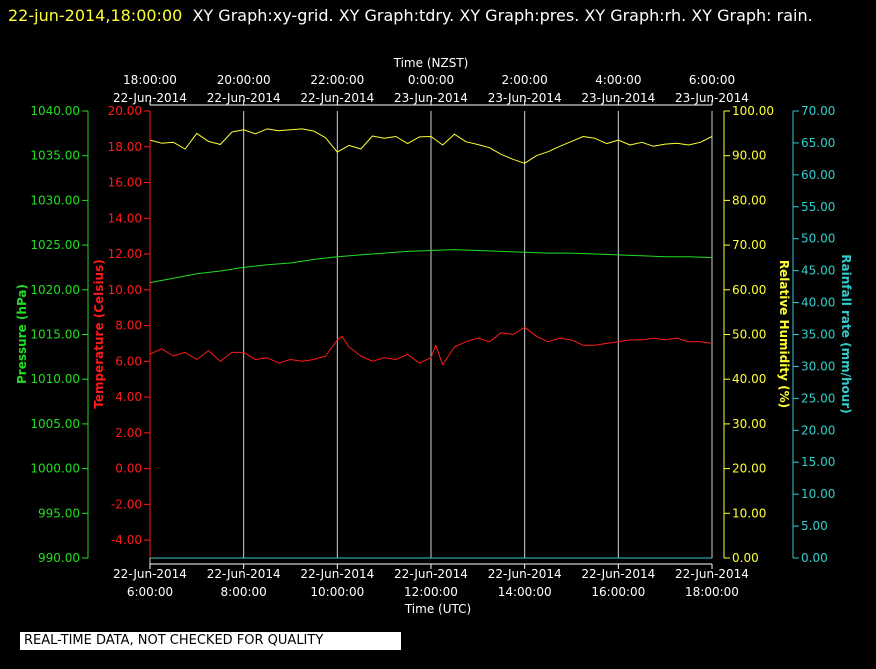 This screenshot has width=876, height=669. Describe the element at coordinates (437, 609) in the screenshot. I see `x-bottom-title: Time (UTC)` at that location.